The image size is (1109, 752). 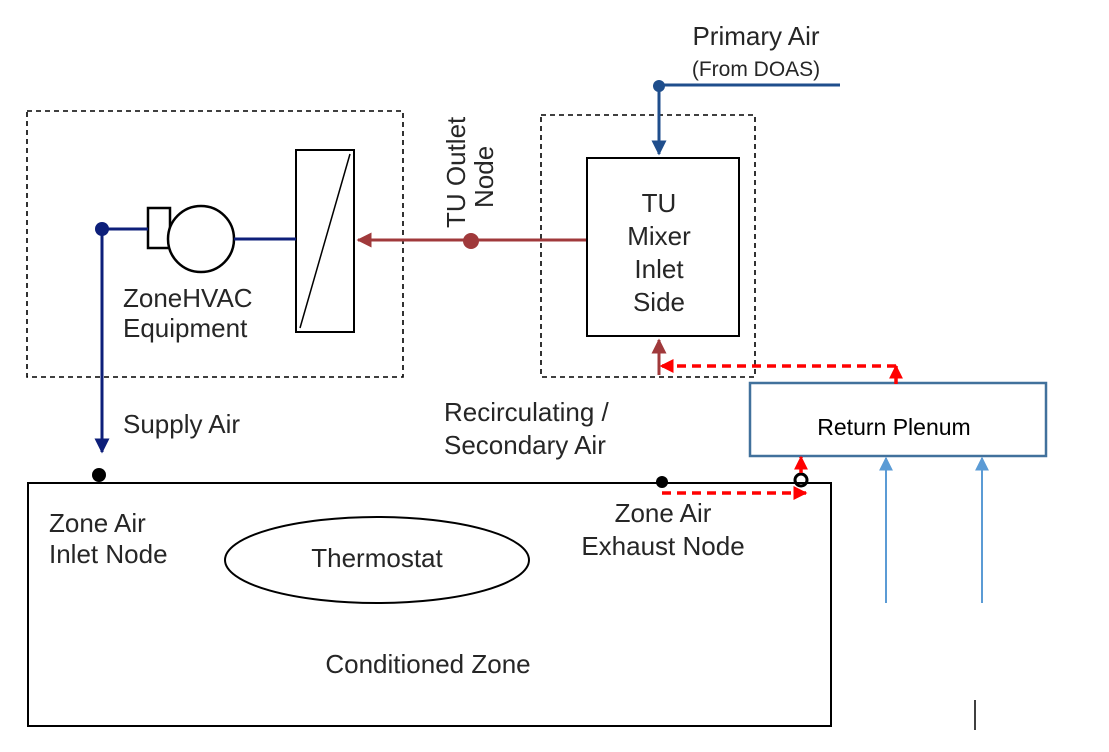 I want to click on return-plenum-label: Return Plenum, so click(x=893, y=427).